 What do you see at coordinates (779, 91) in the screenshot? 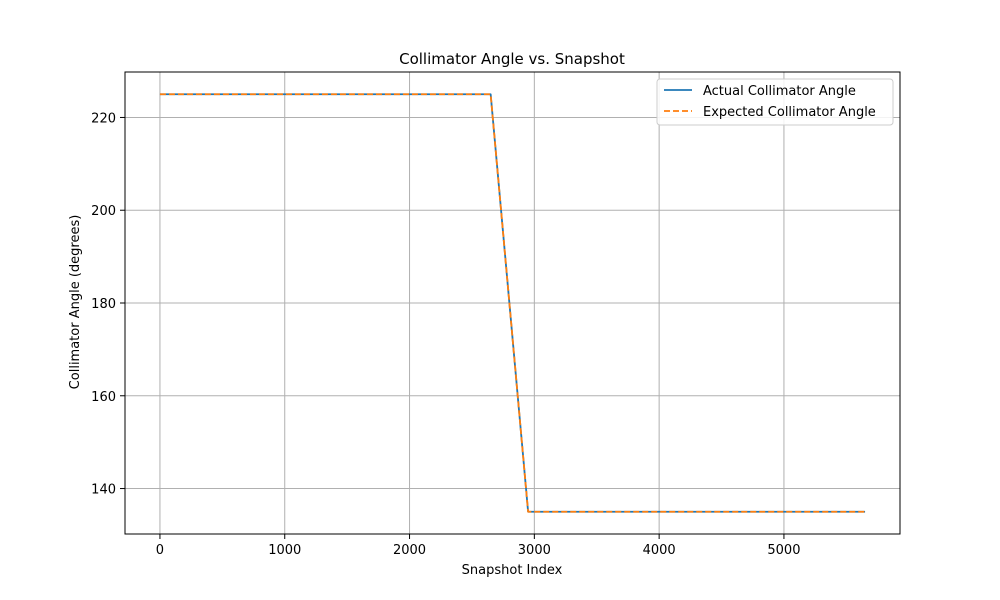
I see `legend-label-actual: Actual Collimator Angle` at bounding box center [779, 91].